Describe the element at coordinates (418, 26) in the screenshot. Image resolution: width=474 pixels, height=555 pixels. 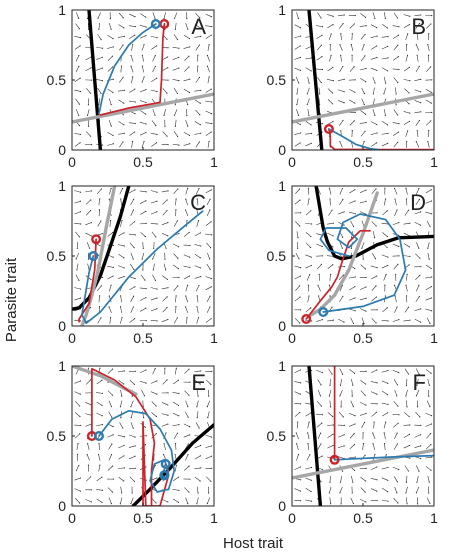
I see `panel-letter: B` at that location.